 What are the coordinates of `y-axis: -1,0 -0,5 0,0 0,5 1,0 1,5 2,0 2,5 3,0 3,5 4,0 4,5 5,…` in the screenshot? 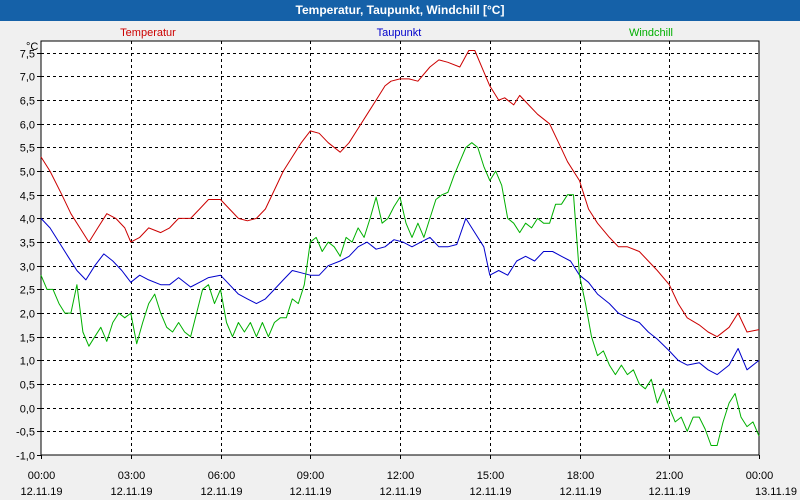 It's located at (28, 252).